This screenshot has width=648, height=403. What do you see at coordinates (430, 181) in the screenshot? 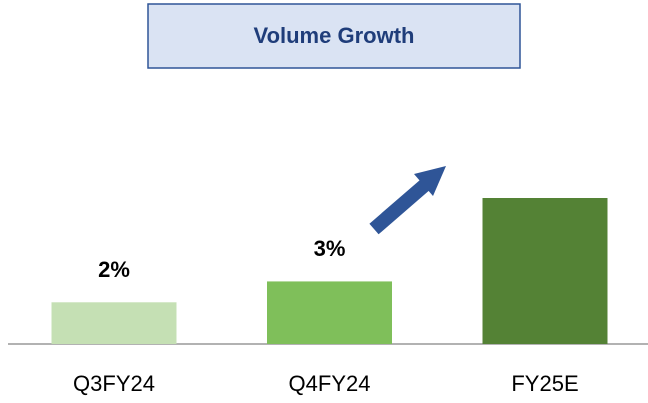
I see `arrow-head` at bounding box center [430, 181].